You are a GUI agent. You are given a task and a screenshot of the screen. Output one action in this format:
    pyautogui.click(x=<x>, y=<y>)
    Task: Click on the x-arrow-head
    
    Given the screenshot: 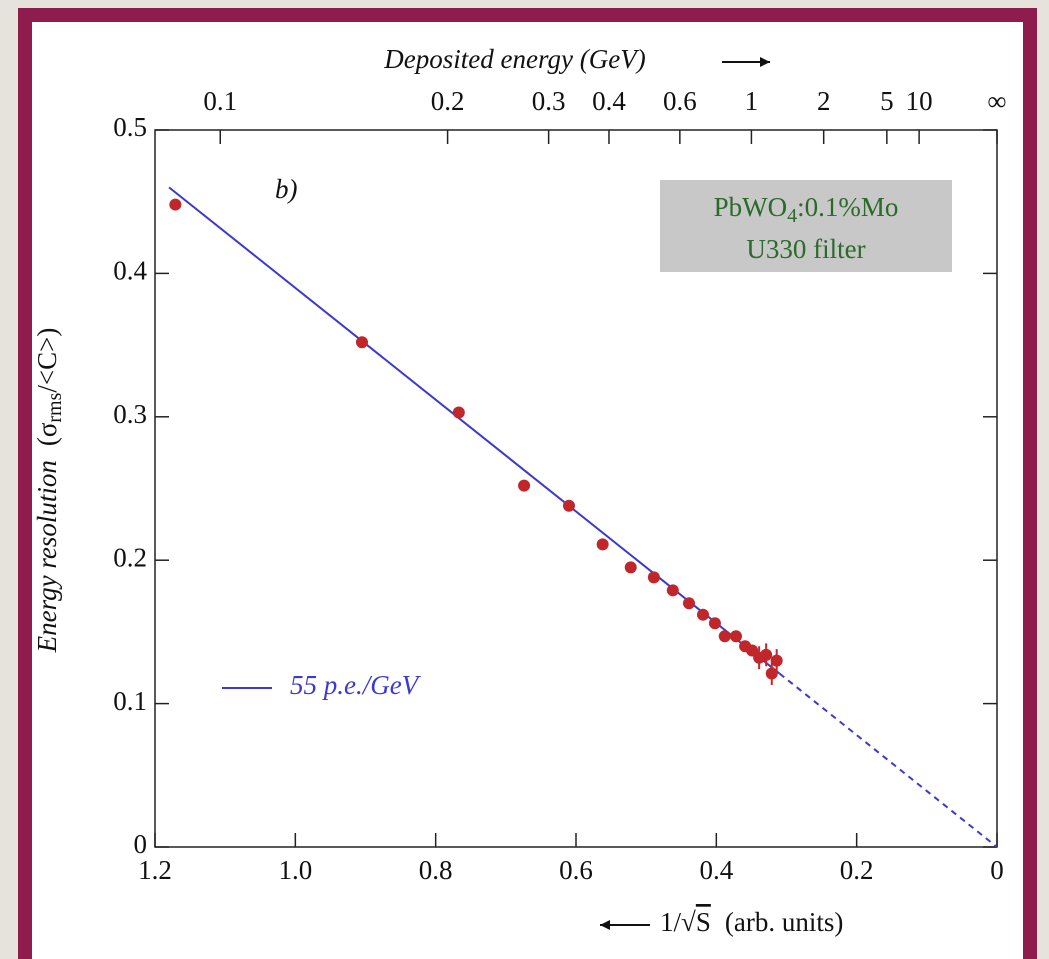 What is the action you would take?
    pyautogui.click(x=605, y=925)
    